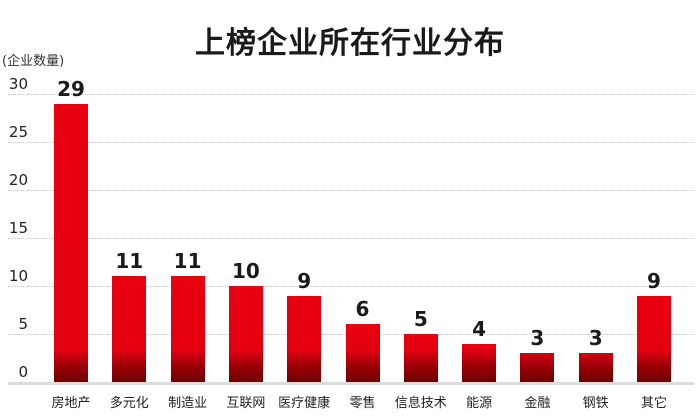 The height and width of the screenshot is (420, 700). What do you see at coordinates (362, 309) in the screenshot?
I see `data-label: 6` at bounding box center [362, 309].